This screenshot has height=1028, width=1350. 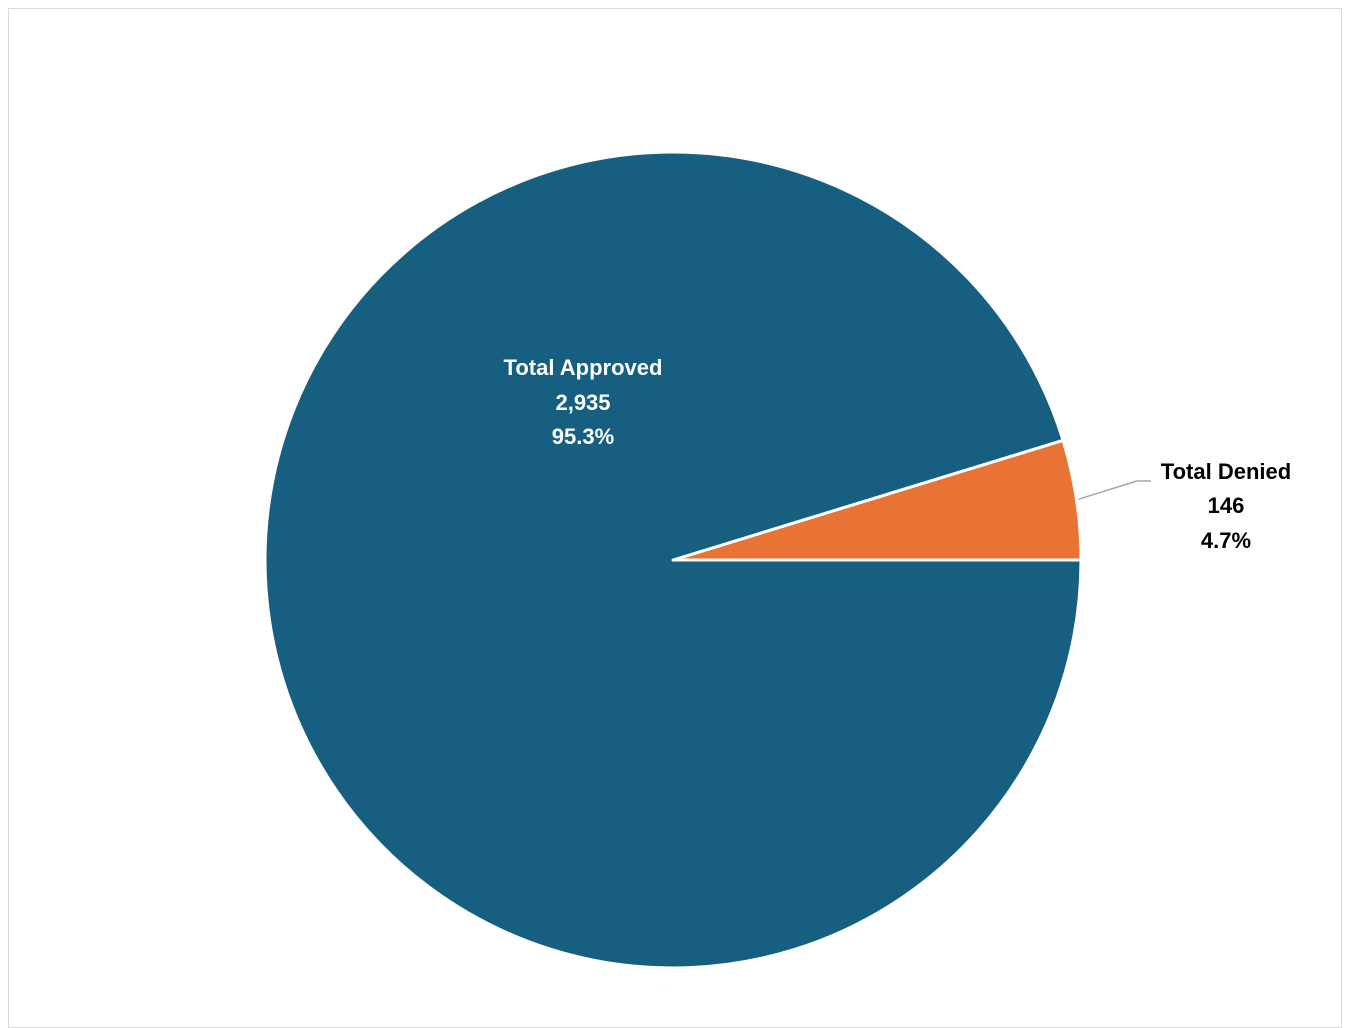 What do you see at coordinates (1108, 490) in the screenshot?
I see `leader-line-total-denied` at bounding box center [1108, 490].